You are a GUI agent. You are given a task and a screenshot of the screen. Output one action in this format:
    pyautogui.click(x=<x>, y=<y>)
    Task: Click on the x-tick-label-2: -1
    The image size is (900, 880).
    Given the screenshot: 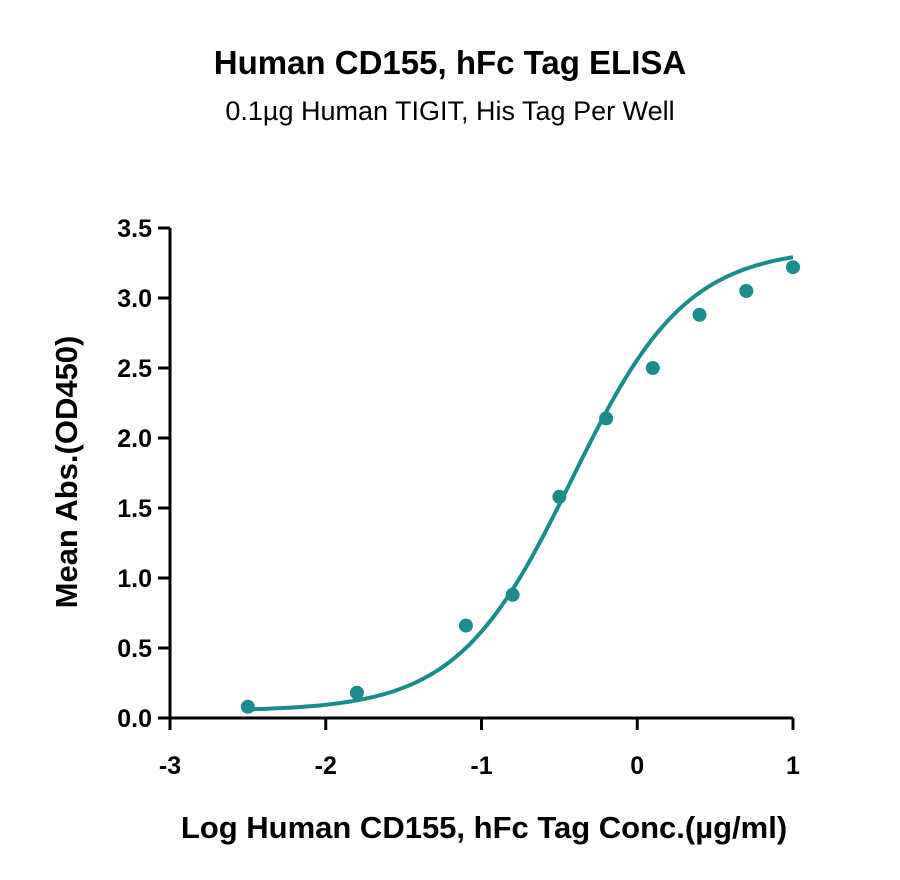 What is the action you would take?
    pyautogui.click(x=481, y=766)
    